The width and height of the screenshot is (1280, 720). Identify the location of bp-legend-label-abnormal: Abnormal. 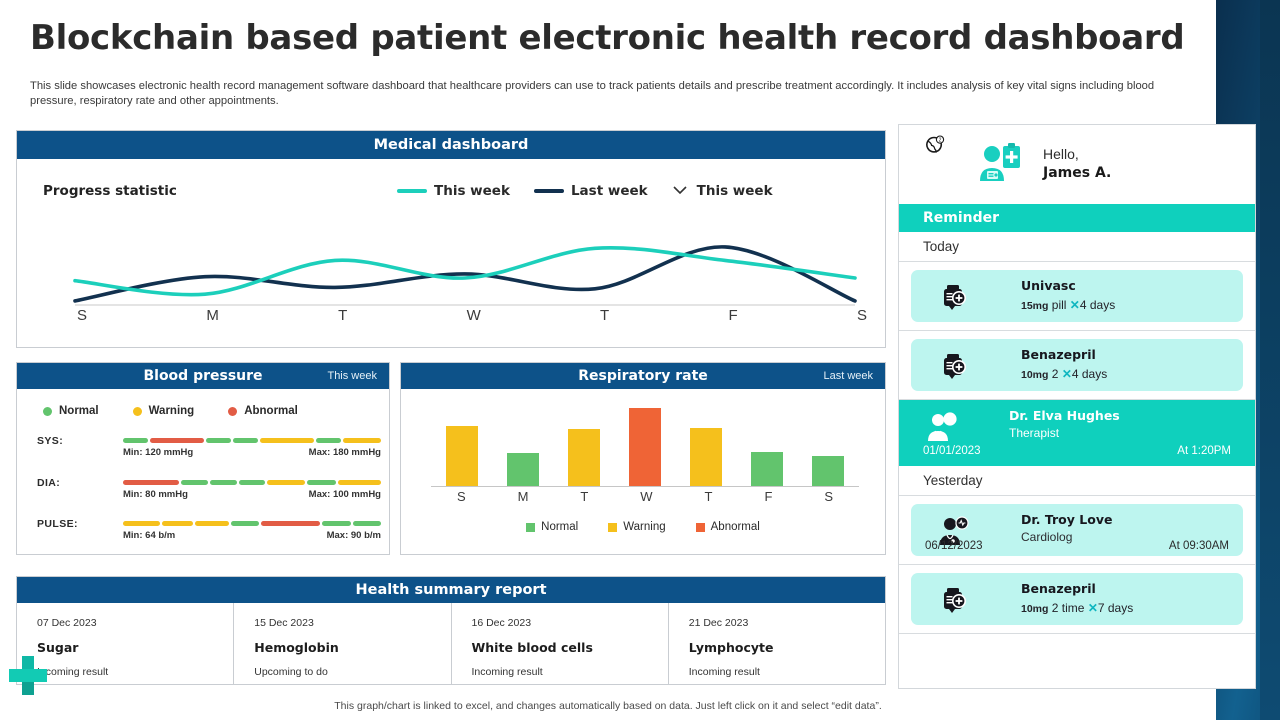
(271, 411).